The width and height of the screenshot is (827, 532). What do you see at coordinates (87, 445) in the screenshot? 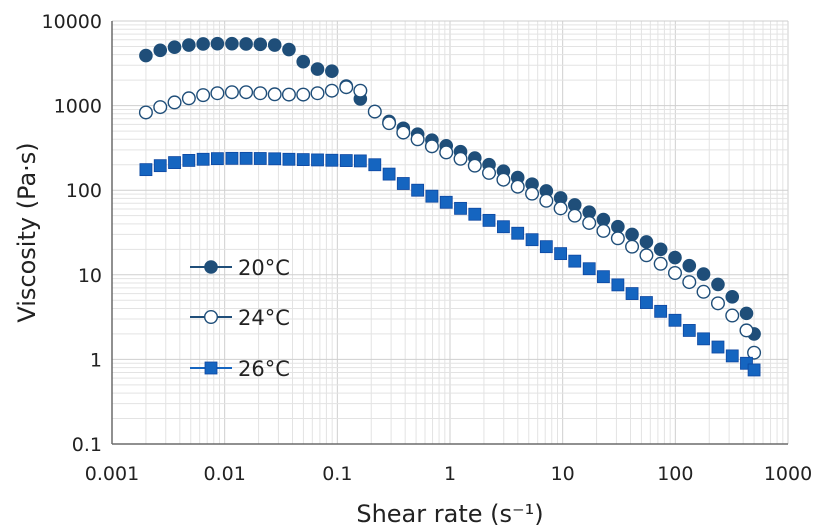
I see `y-tick-label: 0.1` at bounding box center [87, 445].